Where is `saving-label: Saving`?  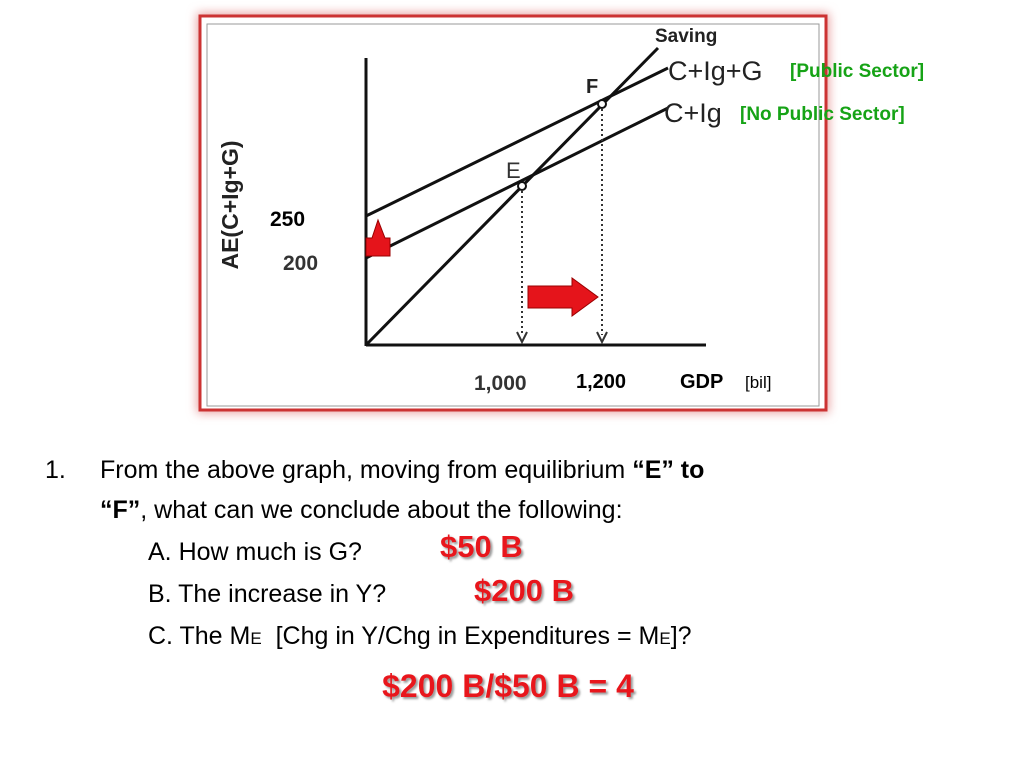
saving-label: Saving is located at coordinates (686, 36).